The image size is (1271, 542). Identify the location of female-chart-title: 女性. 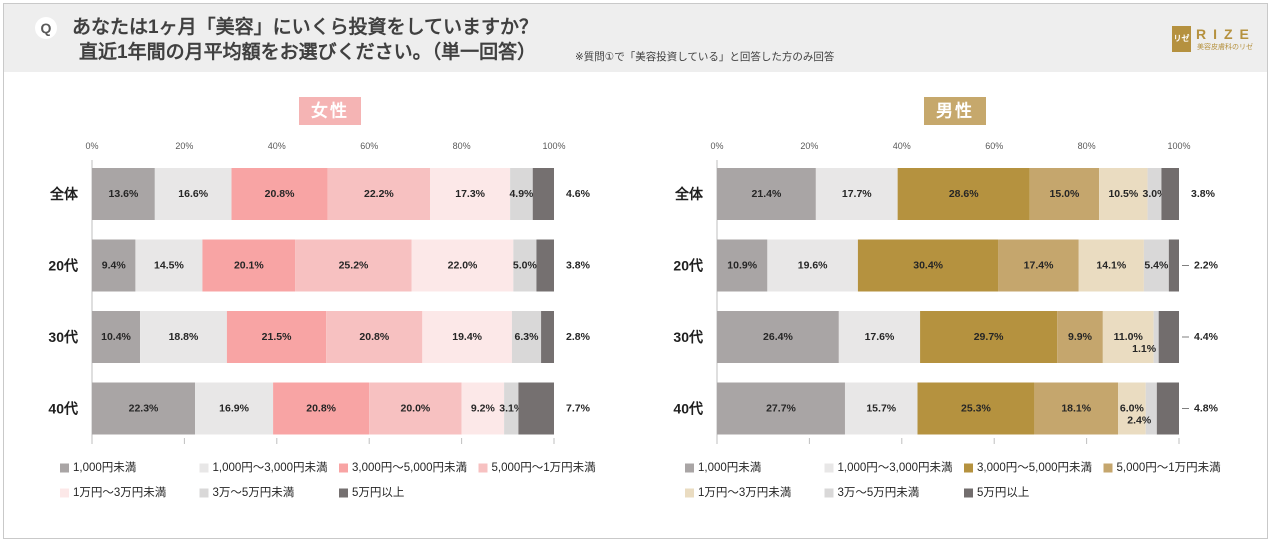
(330, 111).